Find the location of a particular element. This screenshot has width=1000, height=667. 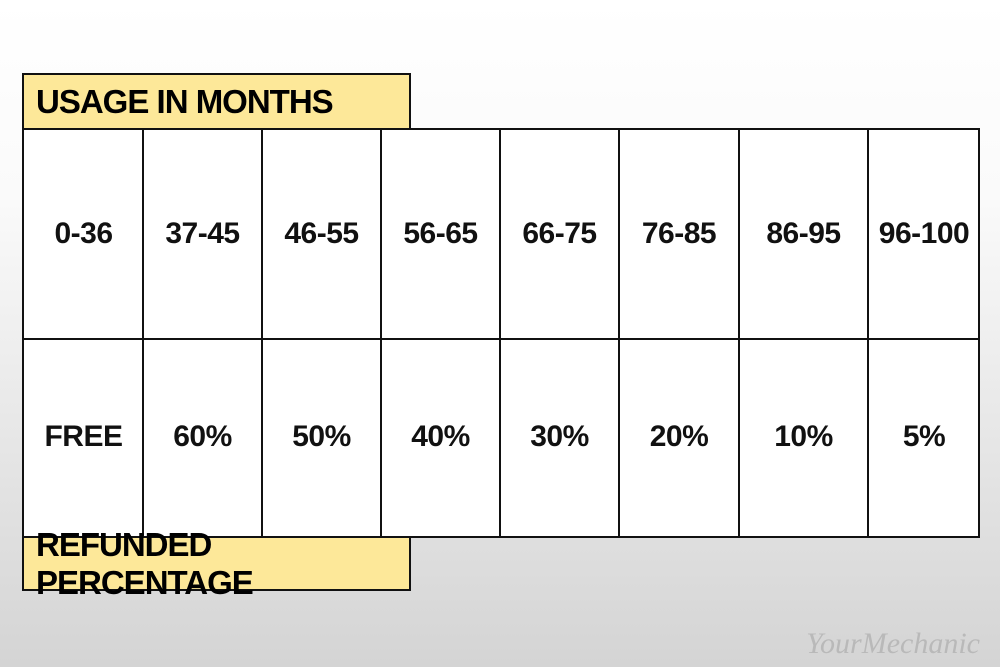

usage-range: 86-95 is located at coordinates (803, 233).